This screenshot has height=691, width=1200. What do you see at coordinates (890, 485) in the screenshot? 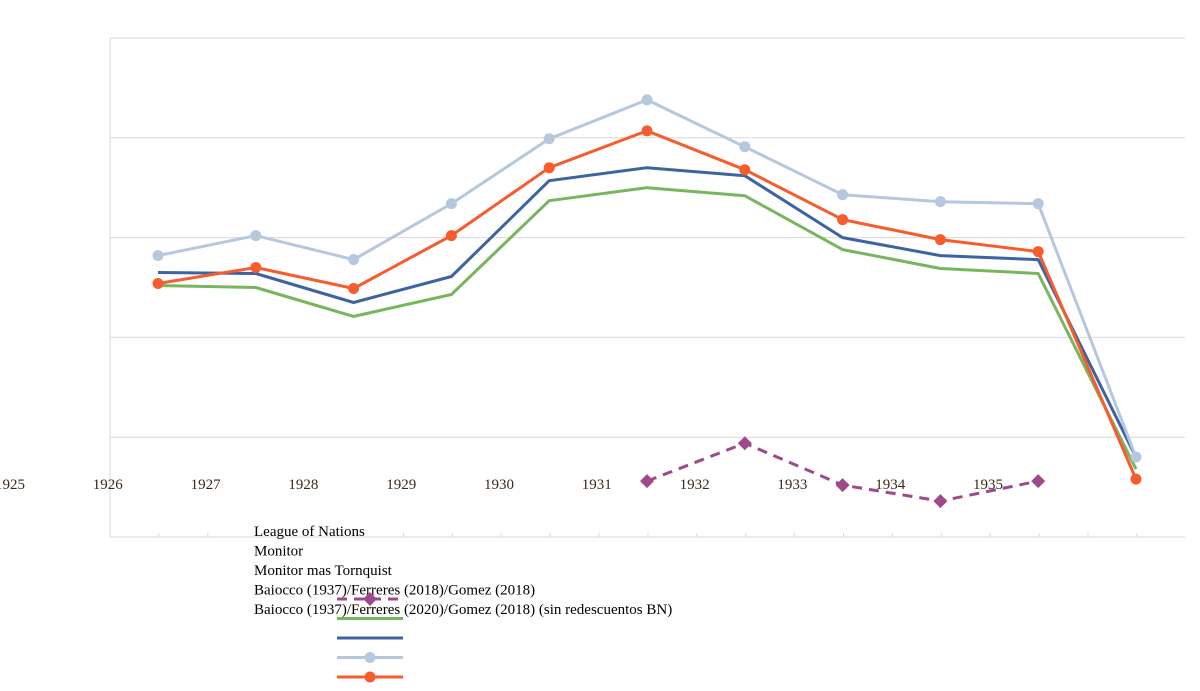
I see `x-tick-label: 1934` at bounding box center [890, 485].